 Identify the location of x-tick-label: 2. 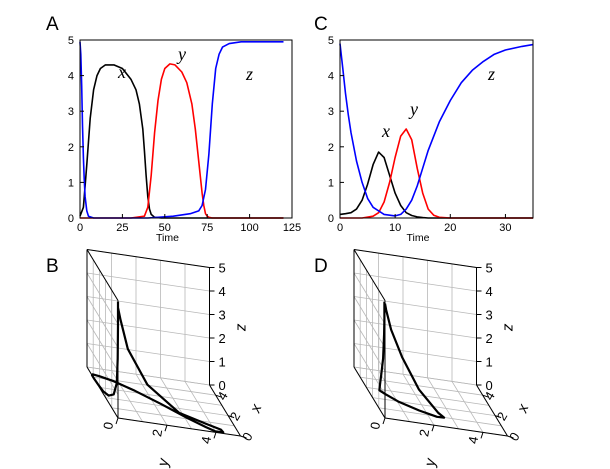
(502, 416).